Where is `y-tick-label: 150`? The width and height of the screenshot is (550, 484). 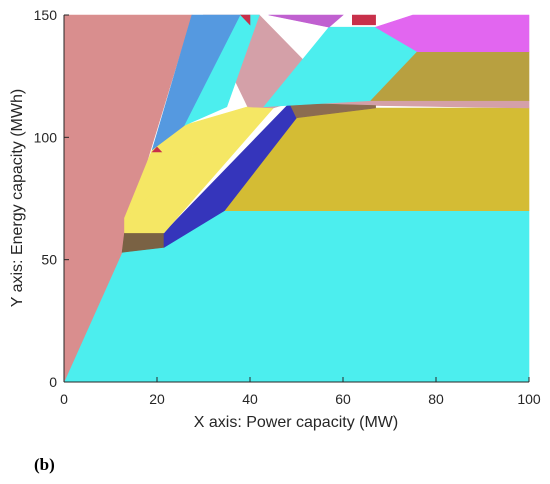 y-tick-label: 150 is located at coordinates (46, 15).